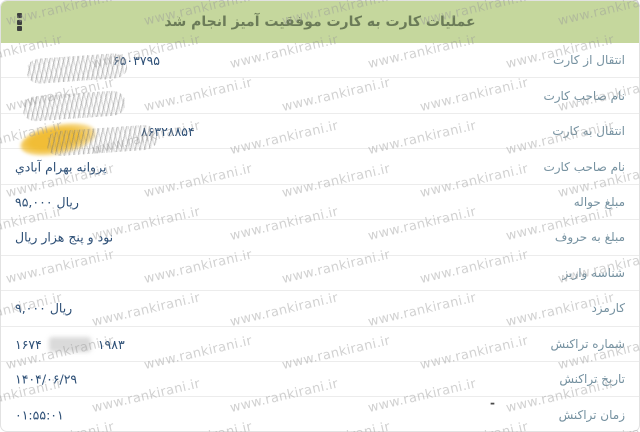  I want to click on row-label: شناسه واریز, so click(593, 272).